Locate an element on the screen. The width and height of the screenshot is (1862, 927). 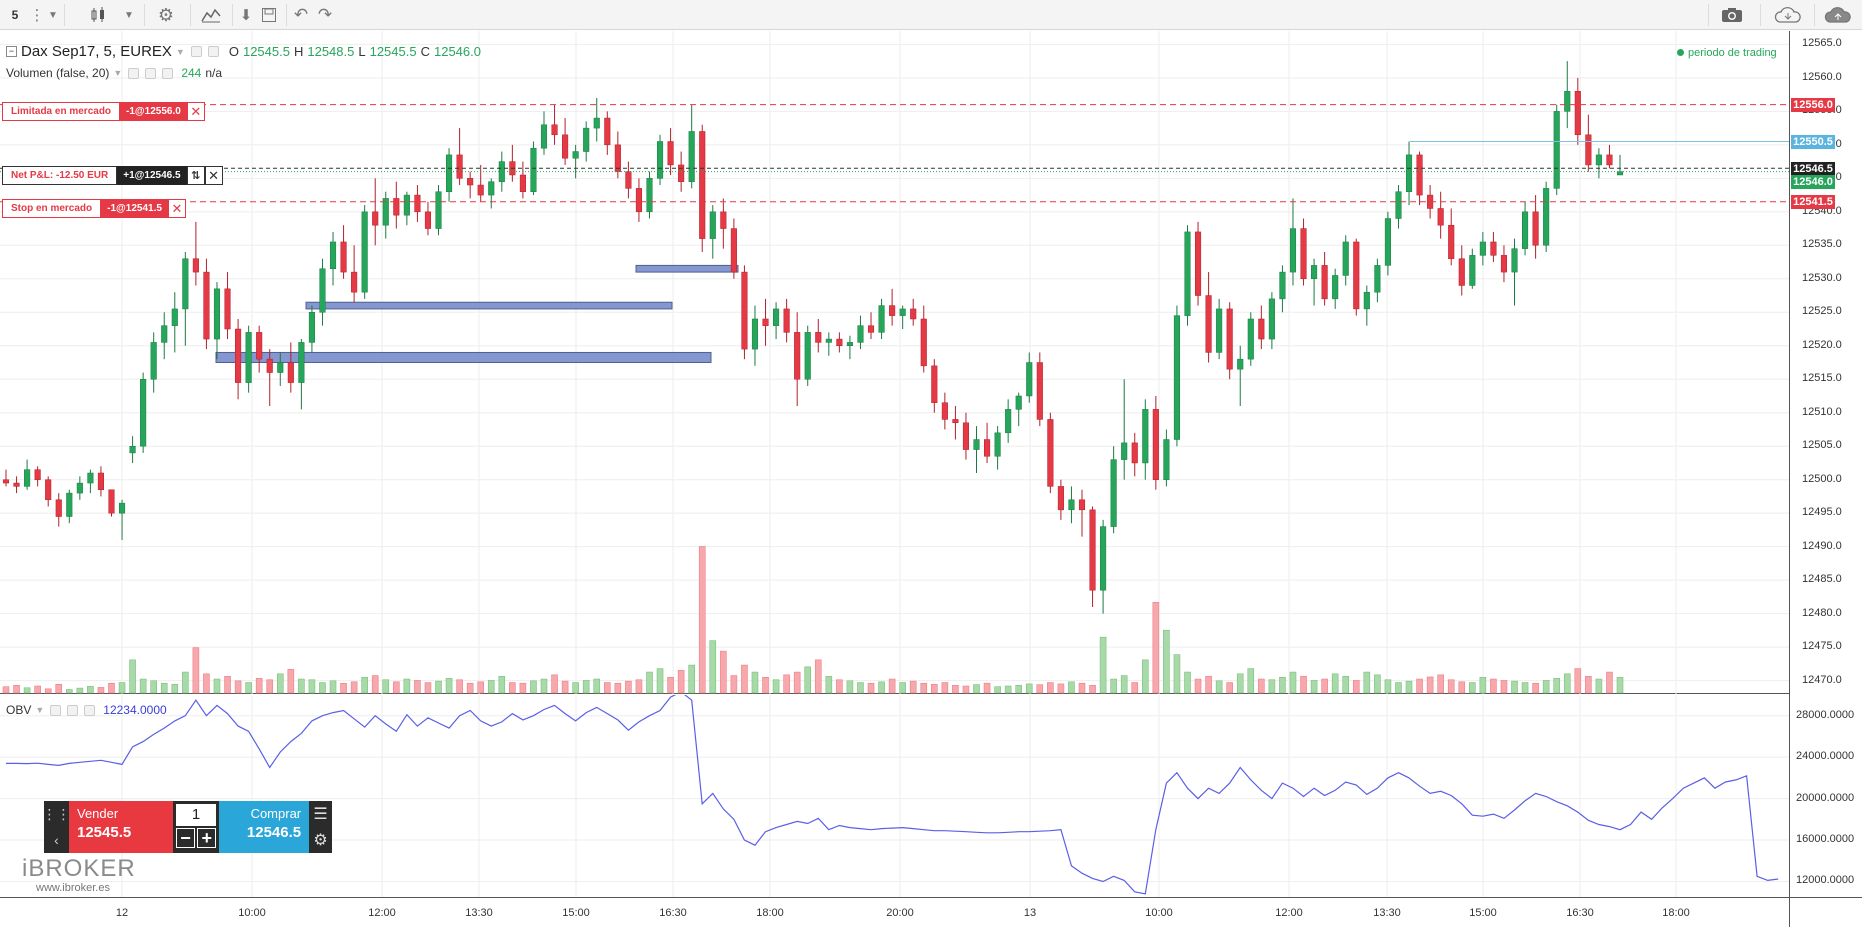
buy-button: Comprar 12546.5 is located at coordinates (264, 827).